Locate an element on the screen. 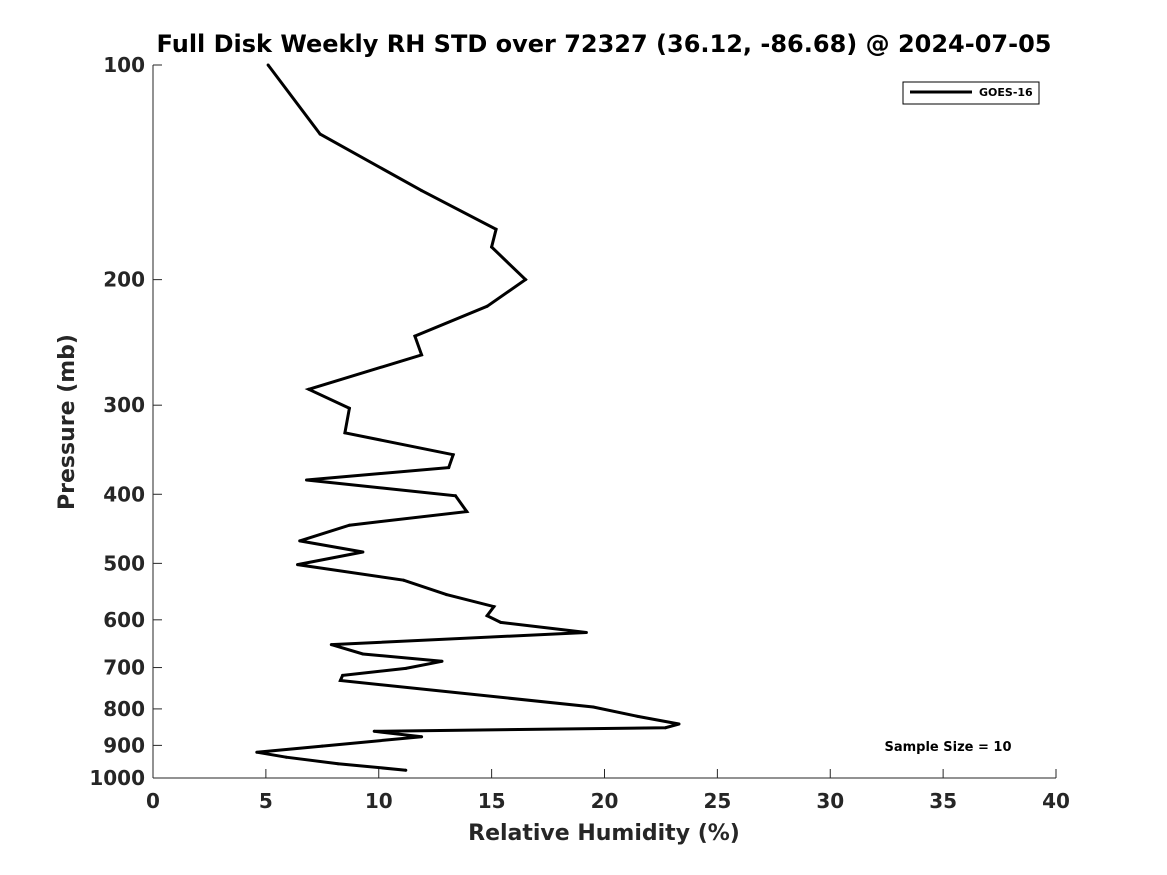 The image size is (1167, 875). y-tick-label: 200 is located at coordinates (124, 280).